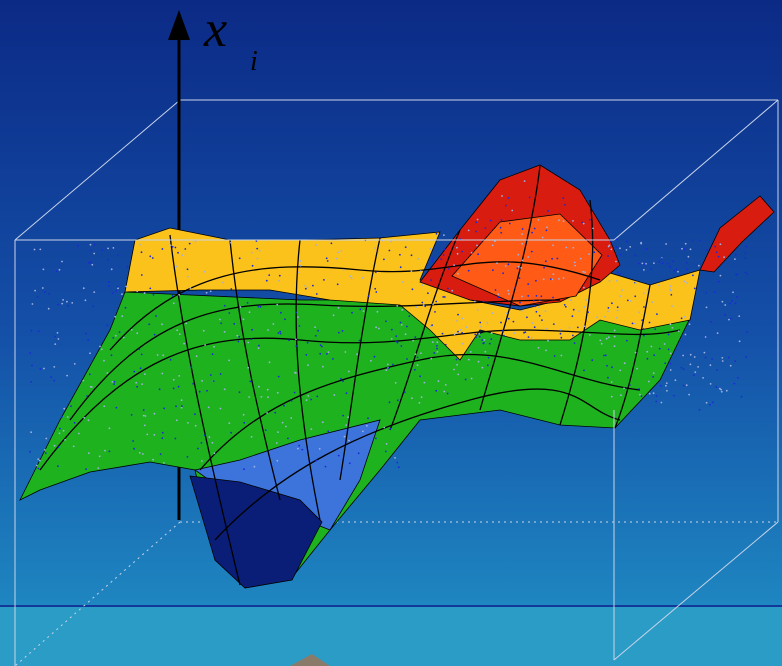 This screenshot has height=666, width=782. Describe the element at coordinates (310, 660) in the screenshot. I see `pointer` at that location.